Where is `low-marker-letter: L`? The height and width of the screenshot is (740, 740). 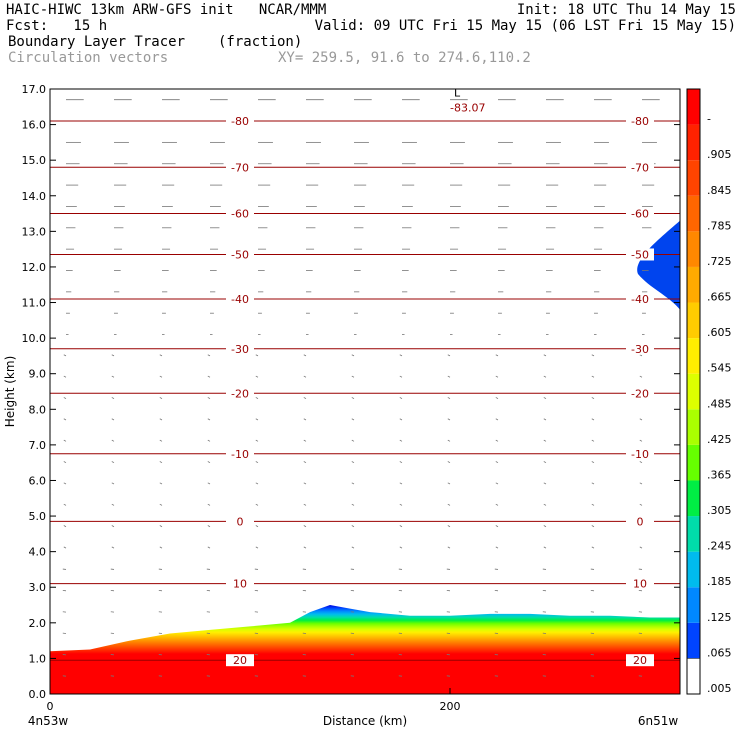
low-marker-letter: L is located at coordinates (457, 93).